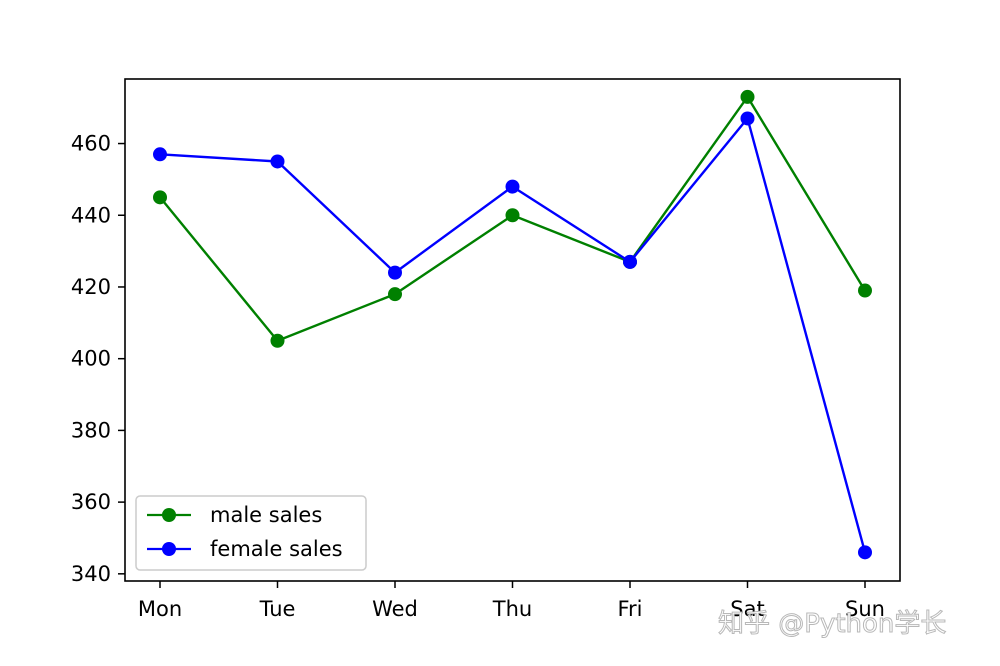  I want to click on x-axis: Mon Tue Wed Thu Fri Sat Sun, so click(511, 601).